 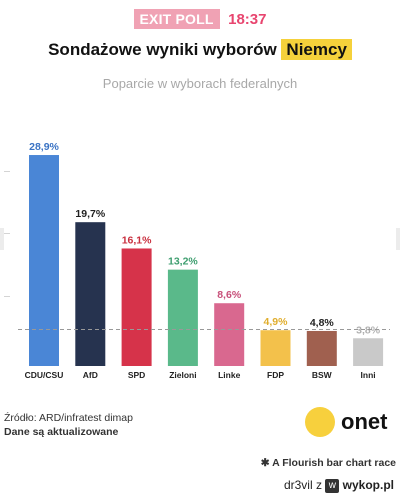 What do you see at coordinates (182, 375) in the screenshot?
I see `category-label: Zieloni` at bounding box center [182, 375].